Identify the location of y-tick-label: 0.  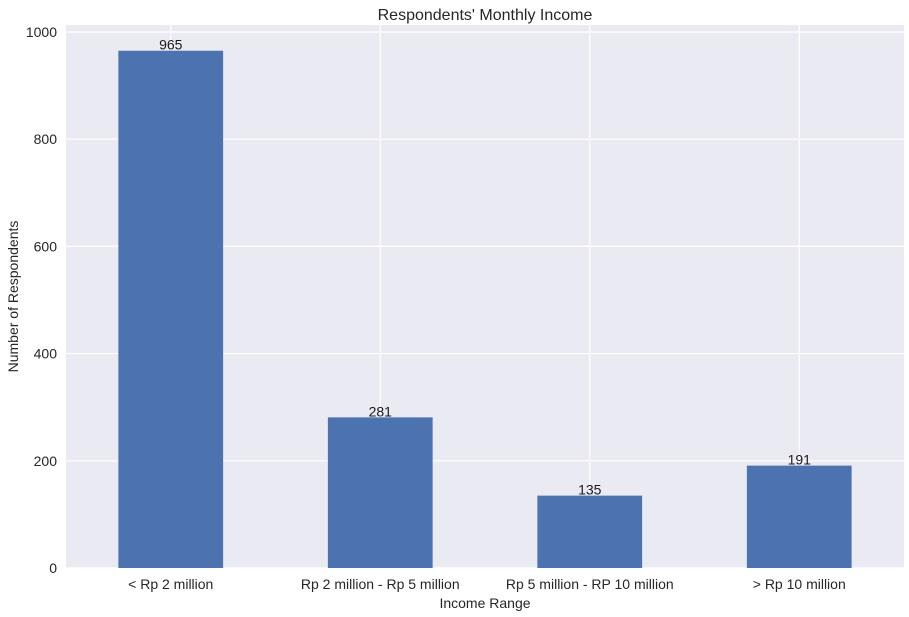
(53, 568).